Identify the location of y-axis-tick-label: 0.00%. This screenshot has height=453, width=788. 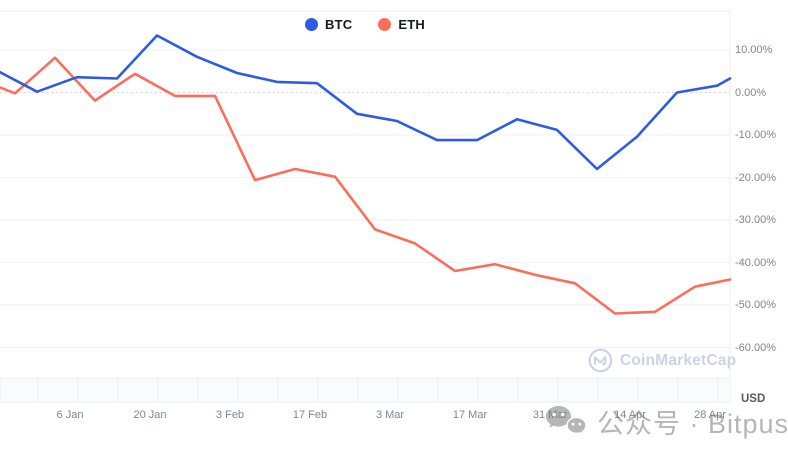
(751, 92).